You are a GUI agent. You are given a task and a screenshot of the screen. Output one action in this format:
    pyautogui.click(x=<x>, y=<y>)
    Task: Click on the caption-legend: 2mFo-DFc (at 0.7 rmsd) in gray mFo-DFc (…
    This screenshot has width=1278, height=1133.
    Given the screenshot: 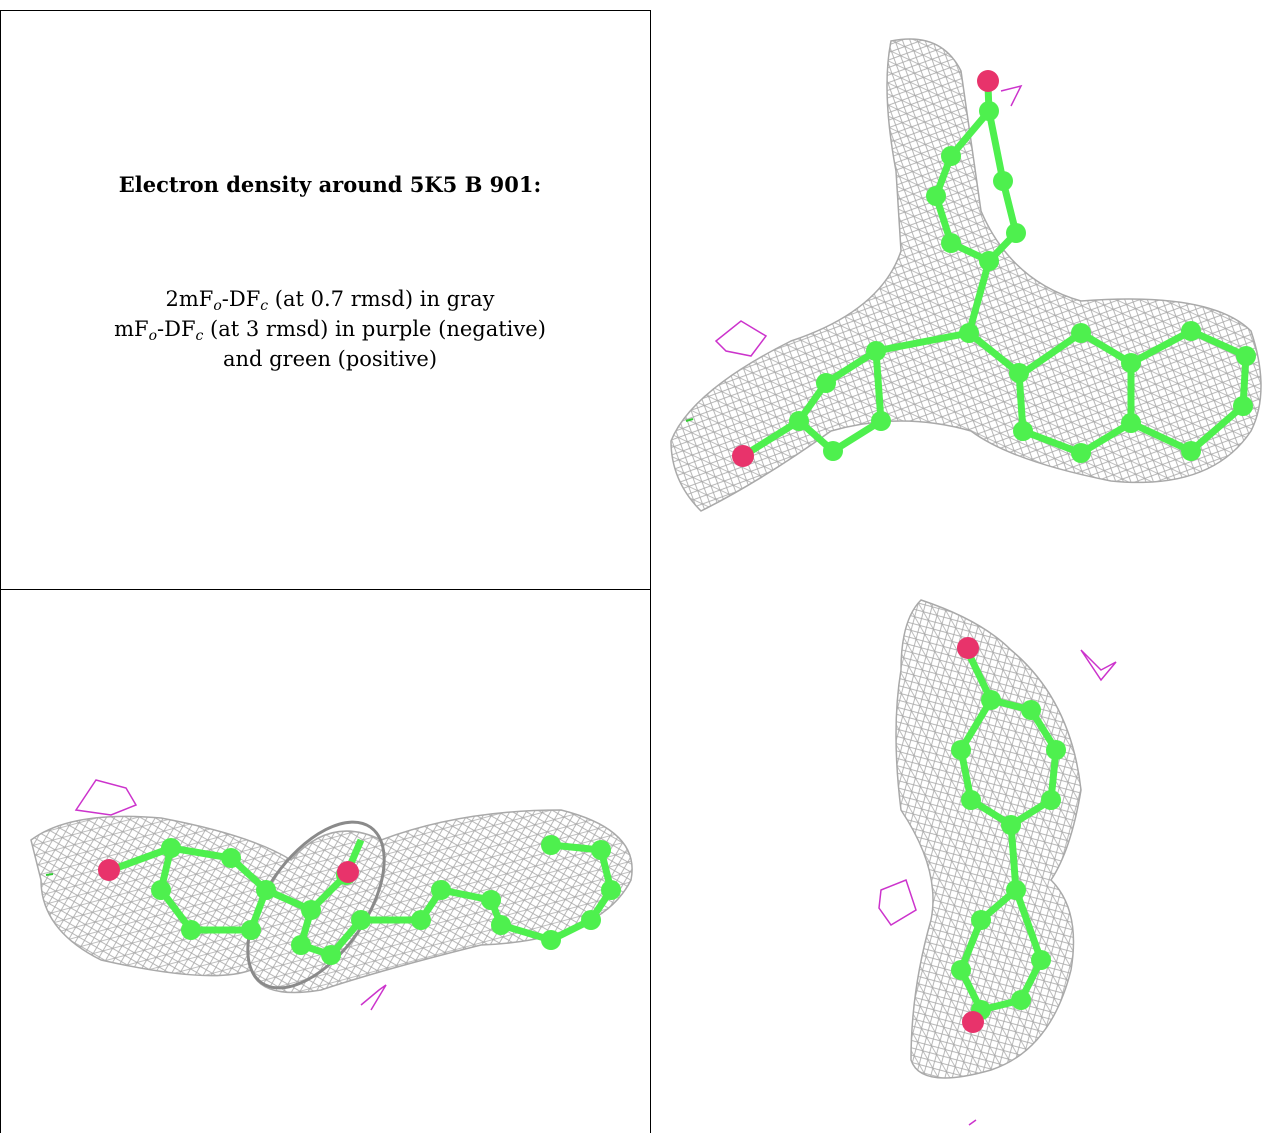 What is the action you would take?
    pyautogui.click(x=330, y=329)
    